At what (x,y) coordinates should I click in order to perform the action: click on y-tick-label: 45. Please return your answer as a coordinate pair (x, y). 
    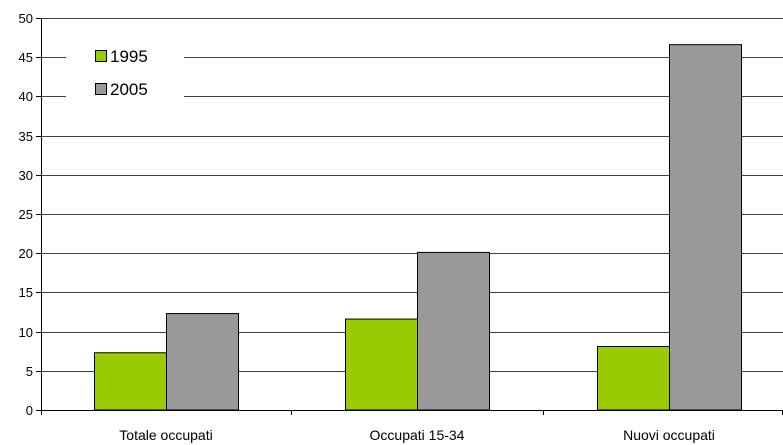
    Looking at the image, I should click on (26, 57).